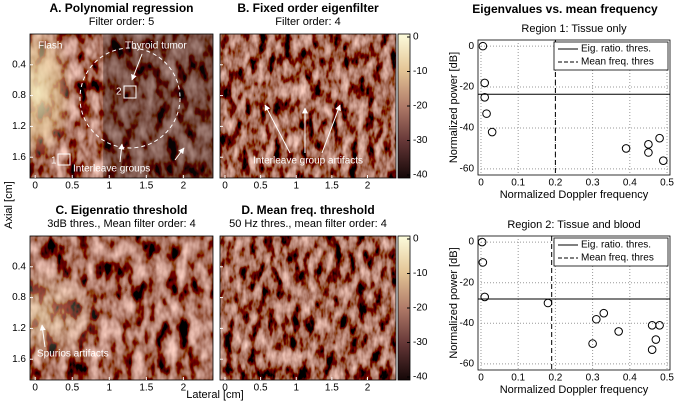  Describe the element at coordinates (467, 323) in the screenshot. I see `y-tick-label: -40` at that location.